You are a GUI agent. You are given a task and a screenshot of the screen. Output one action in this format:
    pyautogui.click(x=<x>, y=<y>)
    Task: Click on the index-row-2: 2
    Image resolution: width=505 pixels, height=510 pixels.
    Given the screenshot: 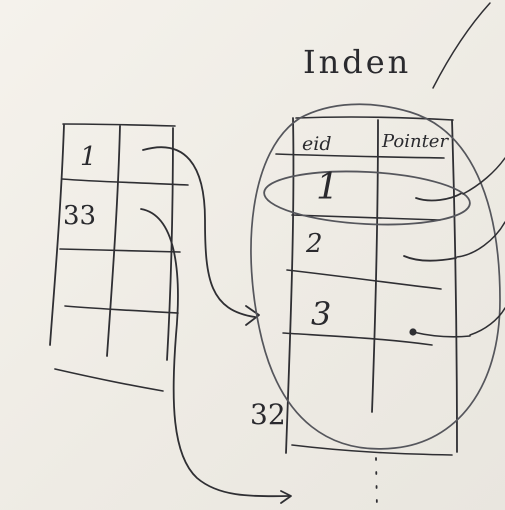 What is the action you would take?
    pyautogui.click(x=314, y=244)
    